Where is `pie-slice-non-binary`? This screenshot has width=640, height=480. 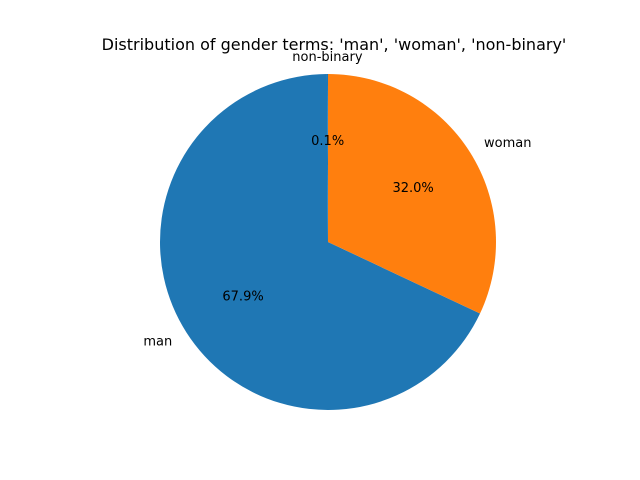
pie-slice-non-binary is located at coordinates (327, 158).